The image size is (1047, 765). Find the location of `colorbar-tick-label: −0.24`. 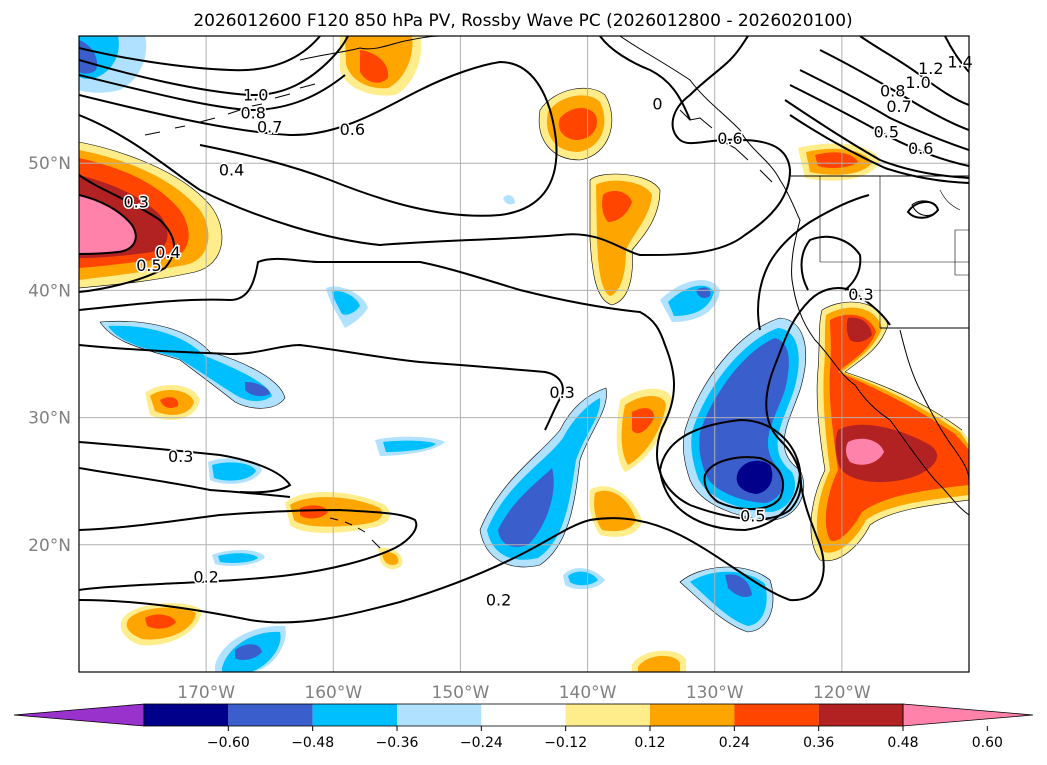

colorbar-tick-label: −0.24 is located at coordinates (481, 743).